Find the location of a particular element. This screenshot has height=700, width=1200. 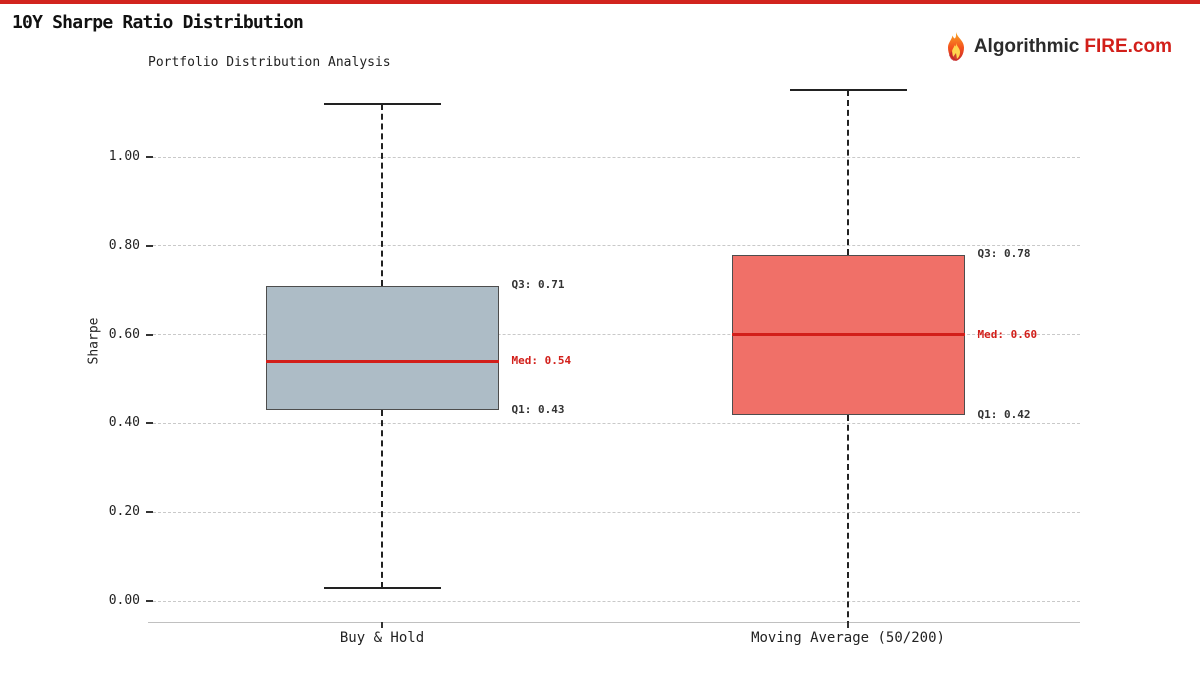

y-tick-label: 0.80 is located at coordinates (124, 245).